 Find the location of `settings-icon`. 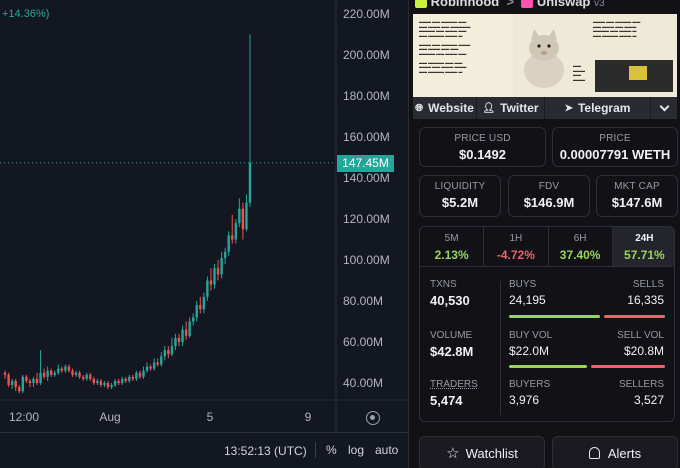

settings-icon is located at coordinates (373, 418).